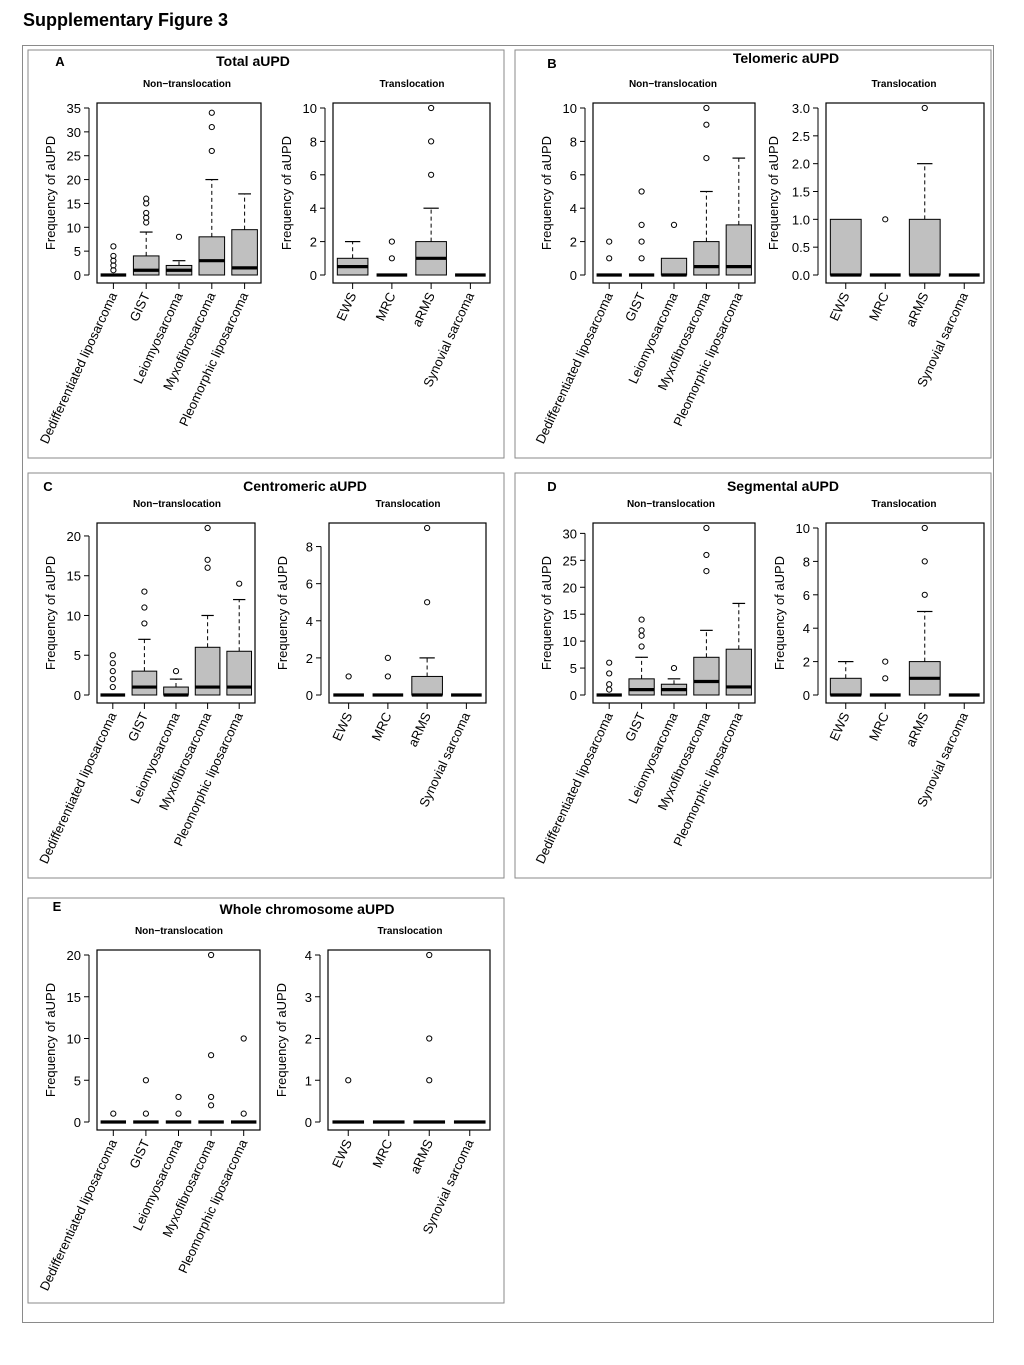  What do you see at coordinates (79, 1214) in the screenshot?
I see `x-tick-label: Dedifferentiated liposarcoma` at bounding box center [79, 1214].